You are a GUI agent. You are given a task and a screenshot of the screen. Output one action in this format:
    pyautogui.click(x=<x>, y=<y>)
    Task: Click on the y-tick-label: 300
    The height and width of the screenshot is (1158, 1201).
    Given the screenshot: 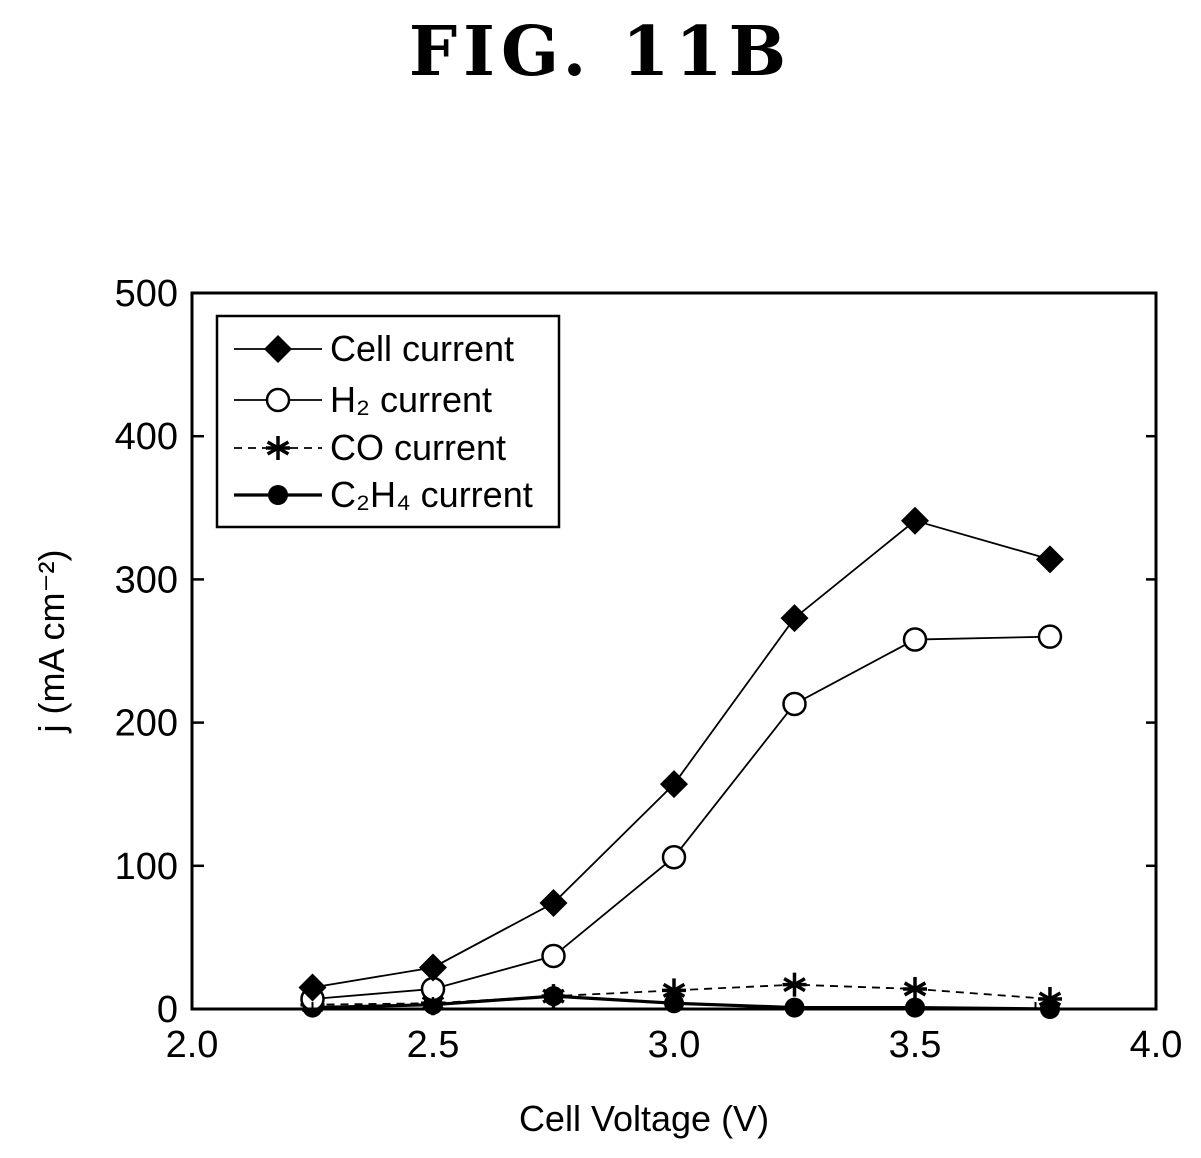 What is the action you would take?
    pyautogui.click(x=146, y=580)
    